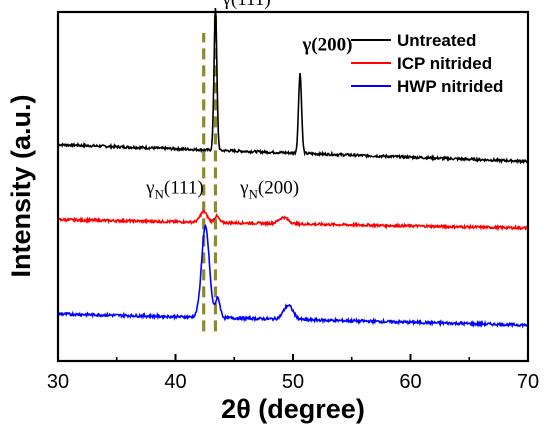 This screenshot has width=550, height=436. What do you see at coordinates (174, 189) in the screenshot?
I see `annotation-gamma-n-2: γN(111)` at bounding box center [174, 189].